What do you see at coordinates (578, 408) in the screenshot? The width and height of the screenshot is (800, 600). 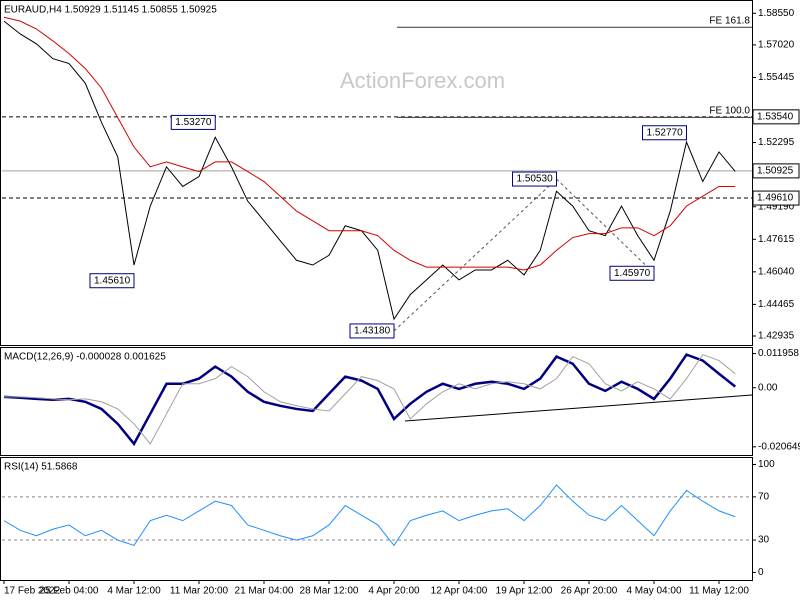 I see `macd-trendline` at bounding box center [578, 408].